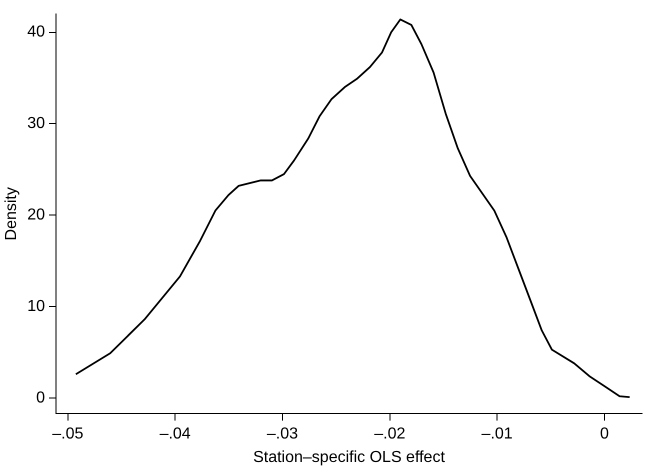 Image resolution: width=654 pixels, height=467 pixels. Describe the element at coordinates (36, 32) in the screenshot. I see `y-tick-label: 40` at that location.